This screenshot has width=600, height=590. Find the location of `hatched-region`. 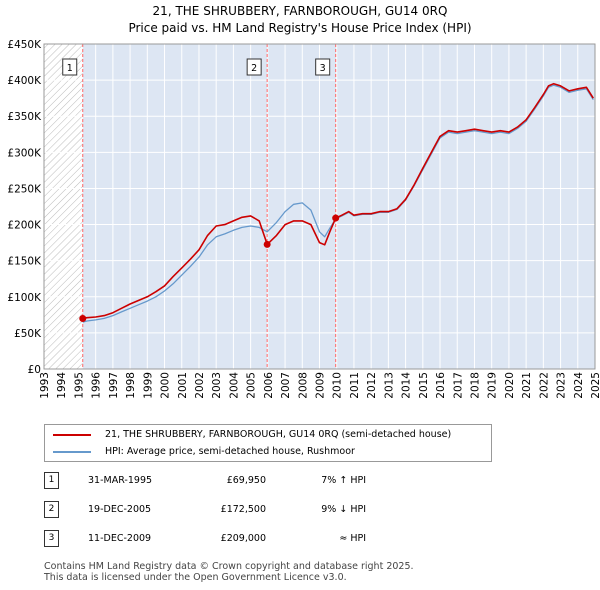

hatched-region is located at coordinates (63, 206).